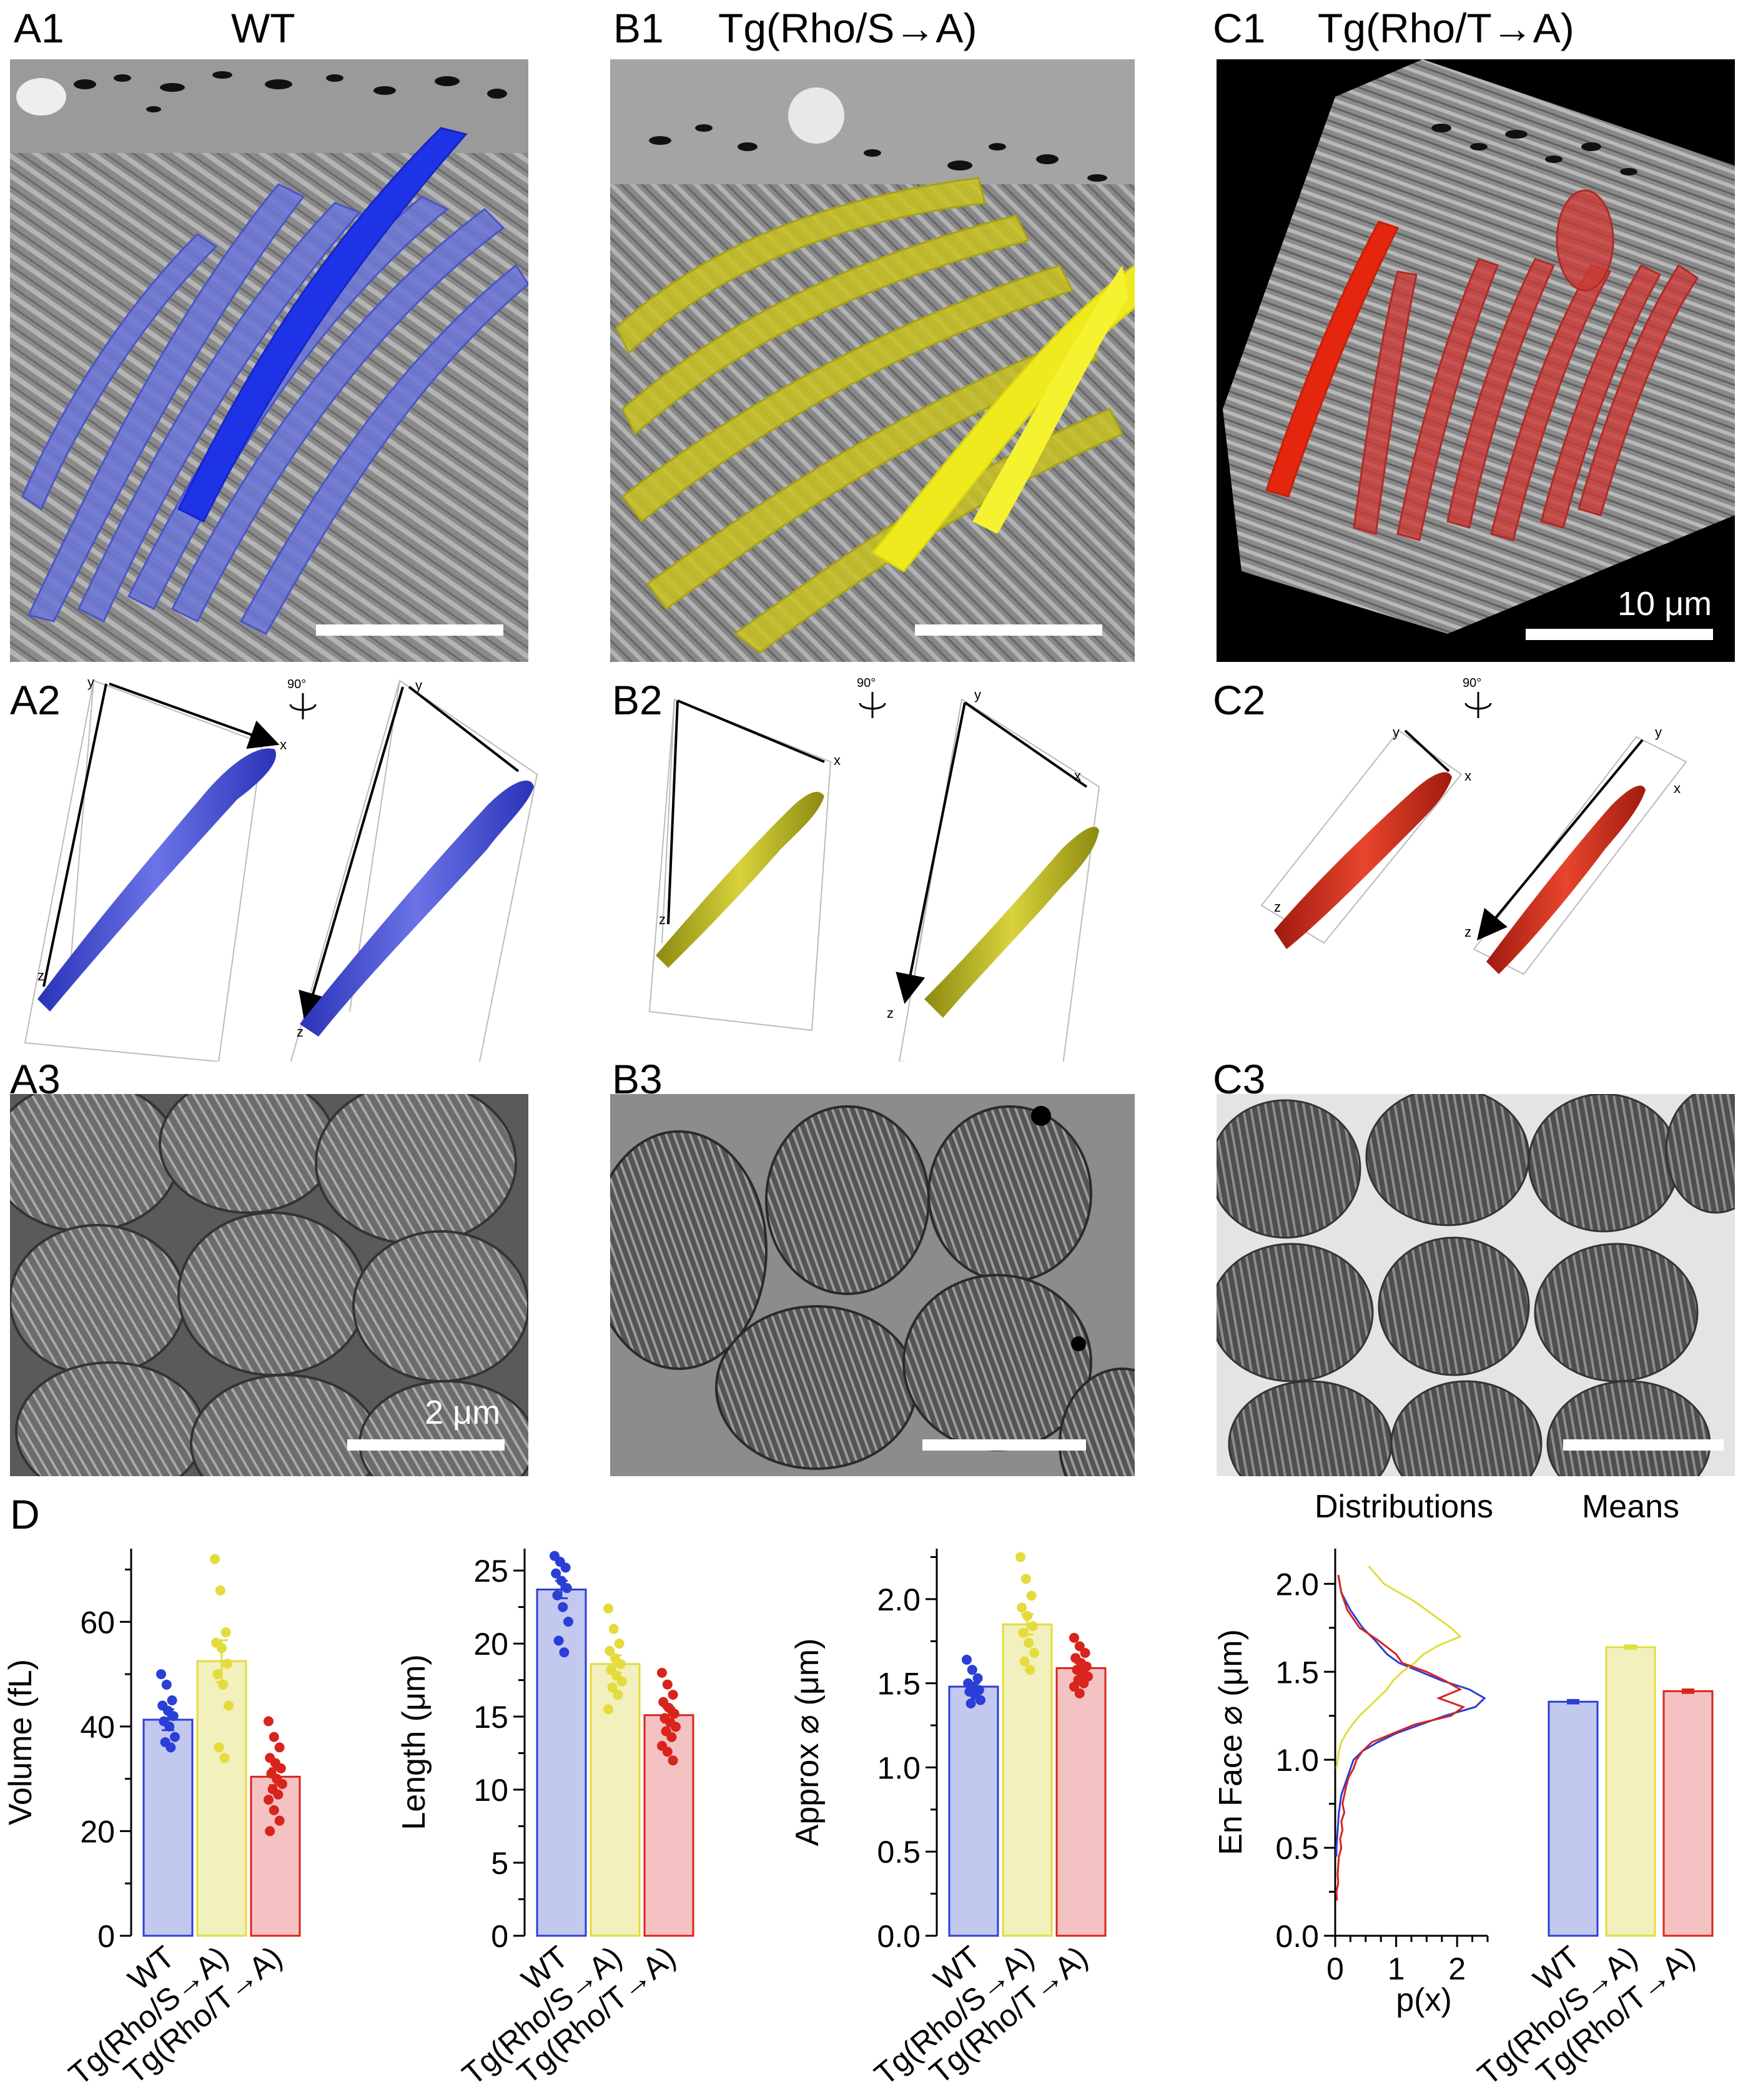 Image resolution: width=1743 pixels, height=2100 pixels. Describe the element at coordinates (637, 1079) in the screenshot. I see `panel-label-b3: B3` at that location.